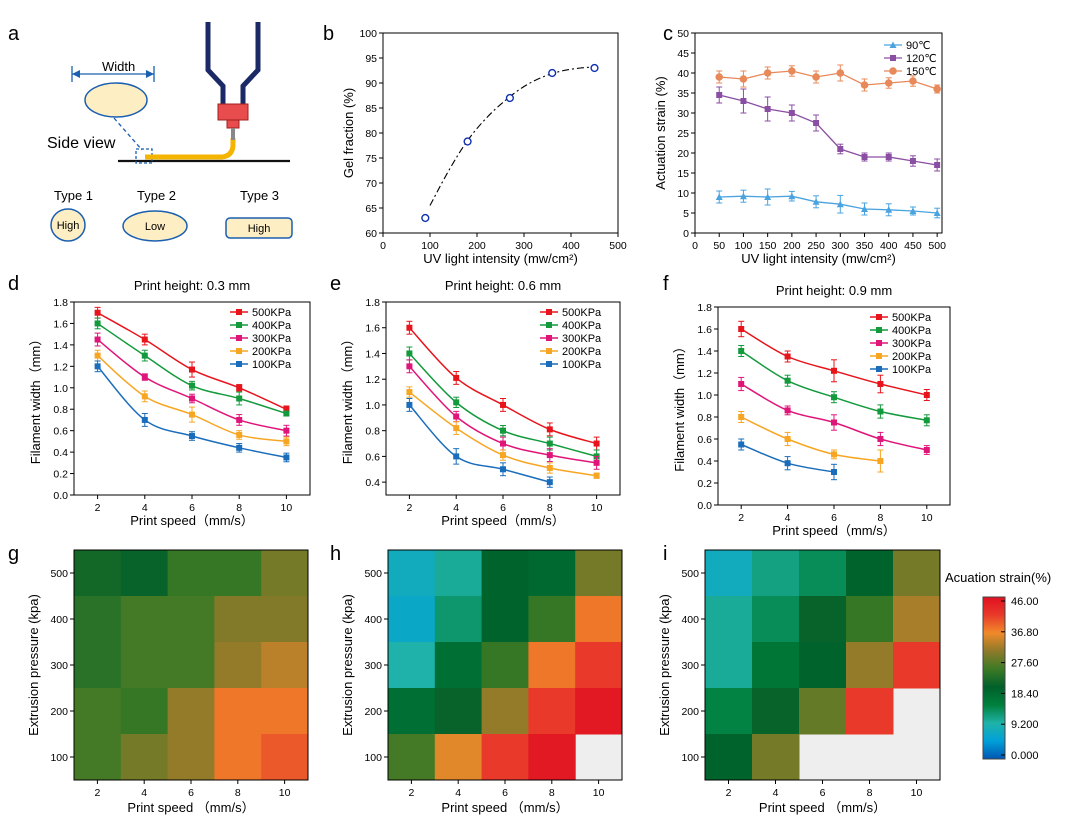  I want to click on y-tick-label: 85, so click(371, 109).